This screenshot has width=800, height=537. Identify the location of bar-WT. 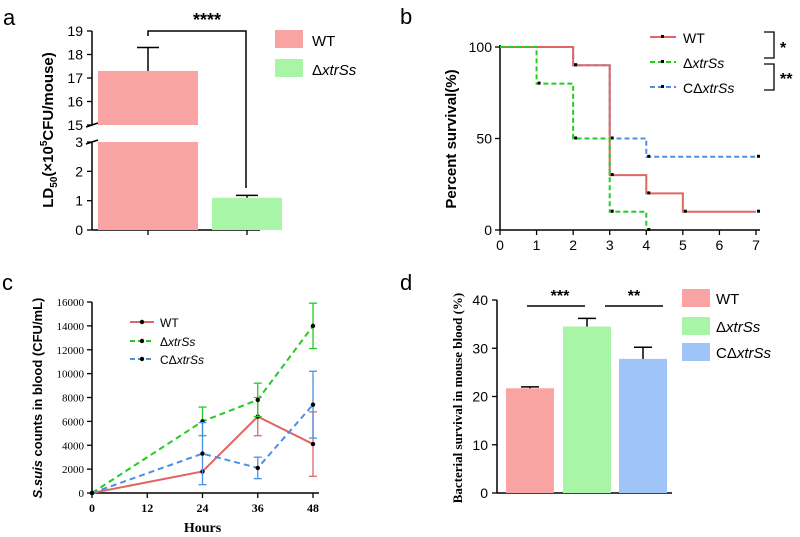
(530, 440).